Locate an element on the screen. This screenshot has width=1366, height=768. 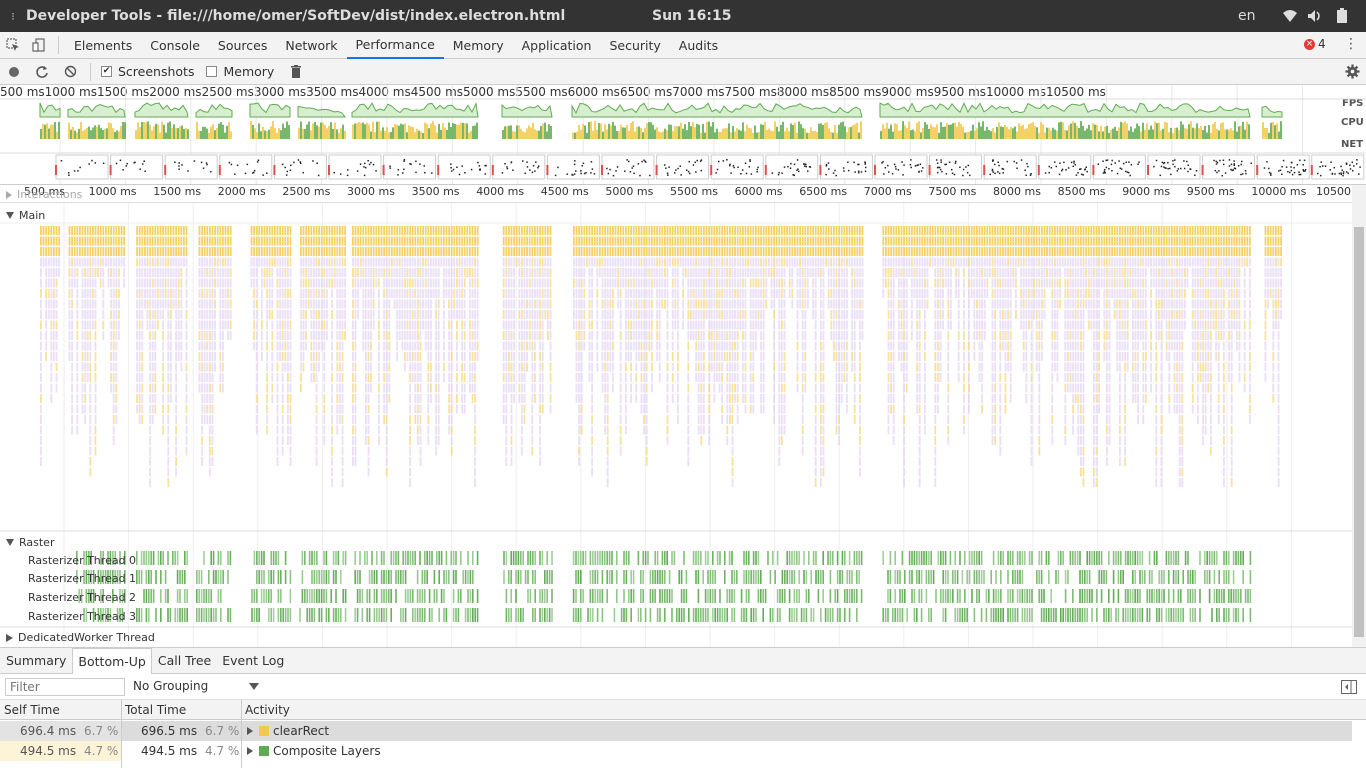
tab-performance: Performance is located at coordinates (395, 45).